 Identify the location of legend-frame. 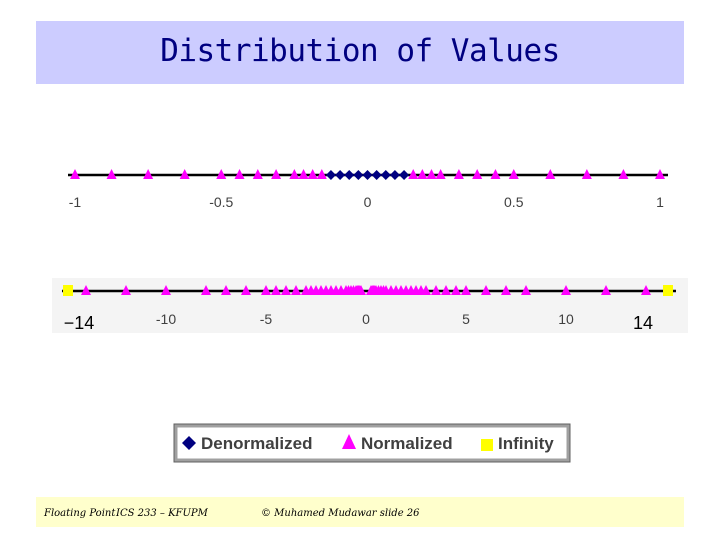
(372, 443).